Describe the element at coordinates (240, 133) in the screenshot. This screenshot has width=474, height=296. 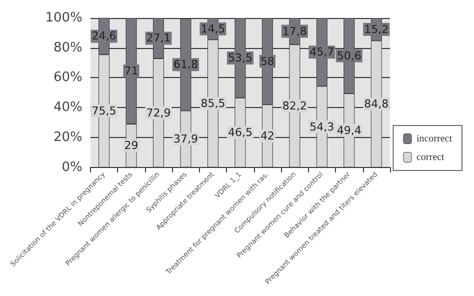
I see `data-label: 46,5` at that location.